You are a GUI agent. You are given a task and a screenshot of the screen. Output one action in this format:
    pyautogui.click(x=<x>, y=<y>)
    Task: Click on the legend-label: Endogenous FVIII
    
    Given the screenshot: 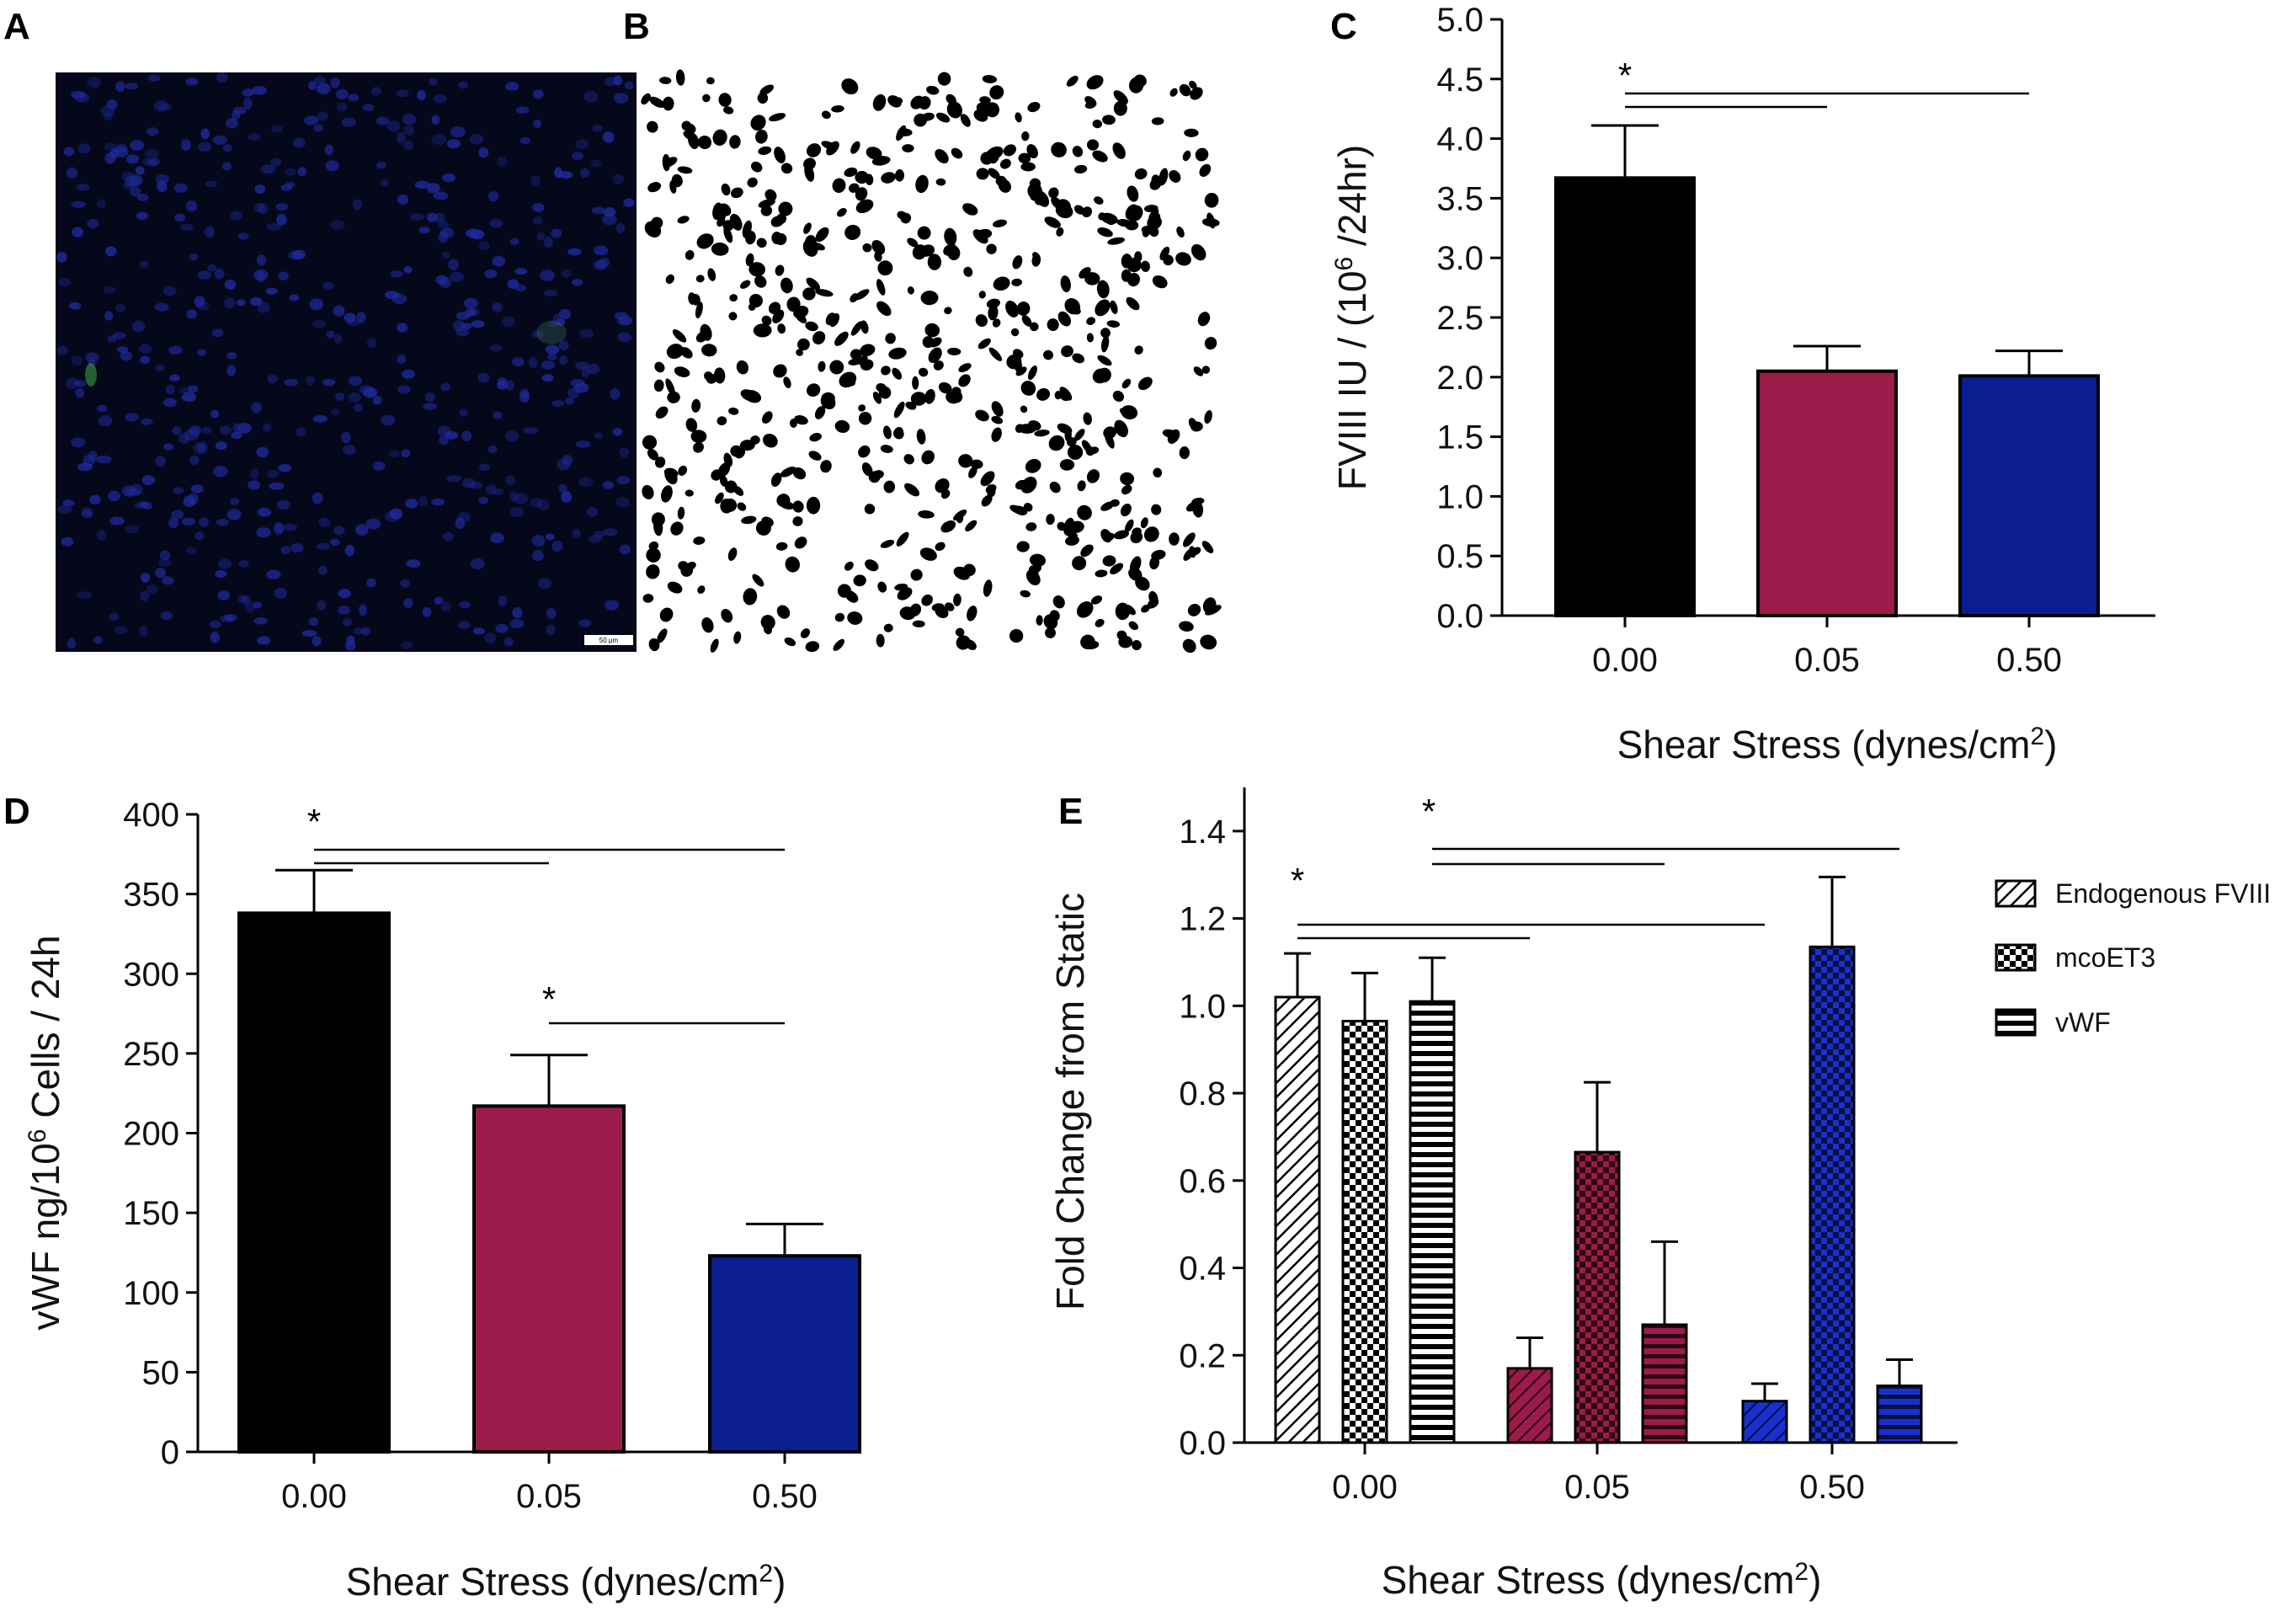 What is the action you would take?
    pyautogui.click(x=2163, y=893)
    